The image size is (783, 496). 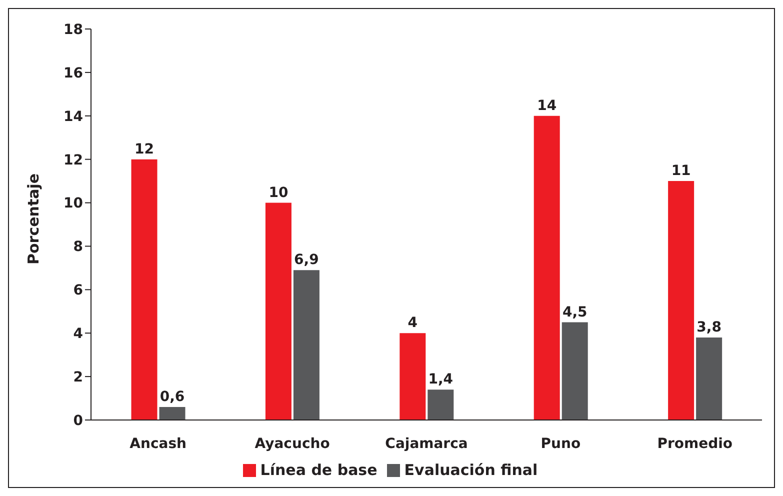 What do you see at coordinates (78, 378) in the screenshot?
I see `y-tick-label: 2` at bounding box center [78, 378].